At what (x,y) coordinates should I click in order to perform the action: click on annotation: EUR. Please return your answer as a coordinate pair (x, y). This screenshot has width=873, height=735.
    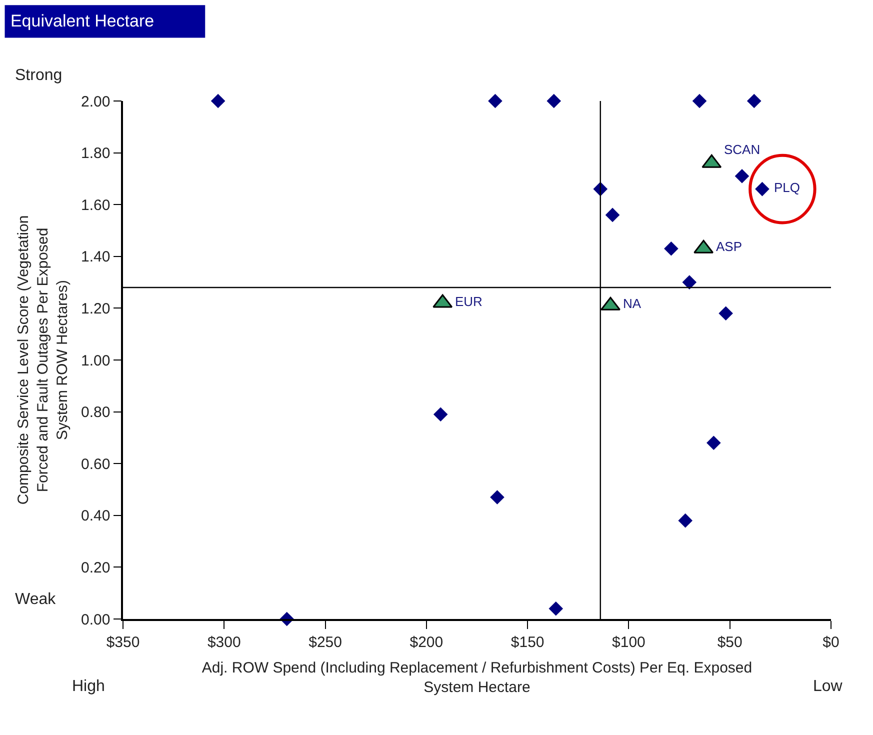
    Looking at the image, I should click on (468, 301).